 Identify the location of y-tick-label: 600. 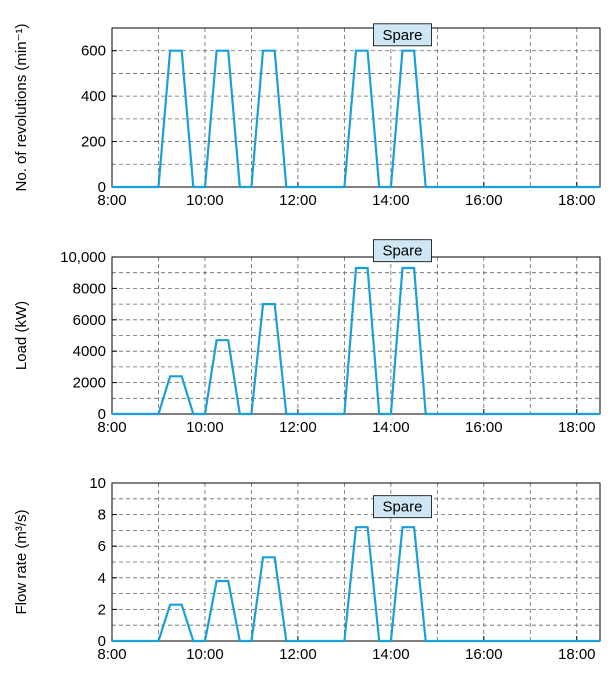
(93, 51).